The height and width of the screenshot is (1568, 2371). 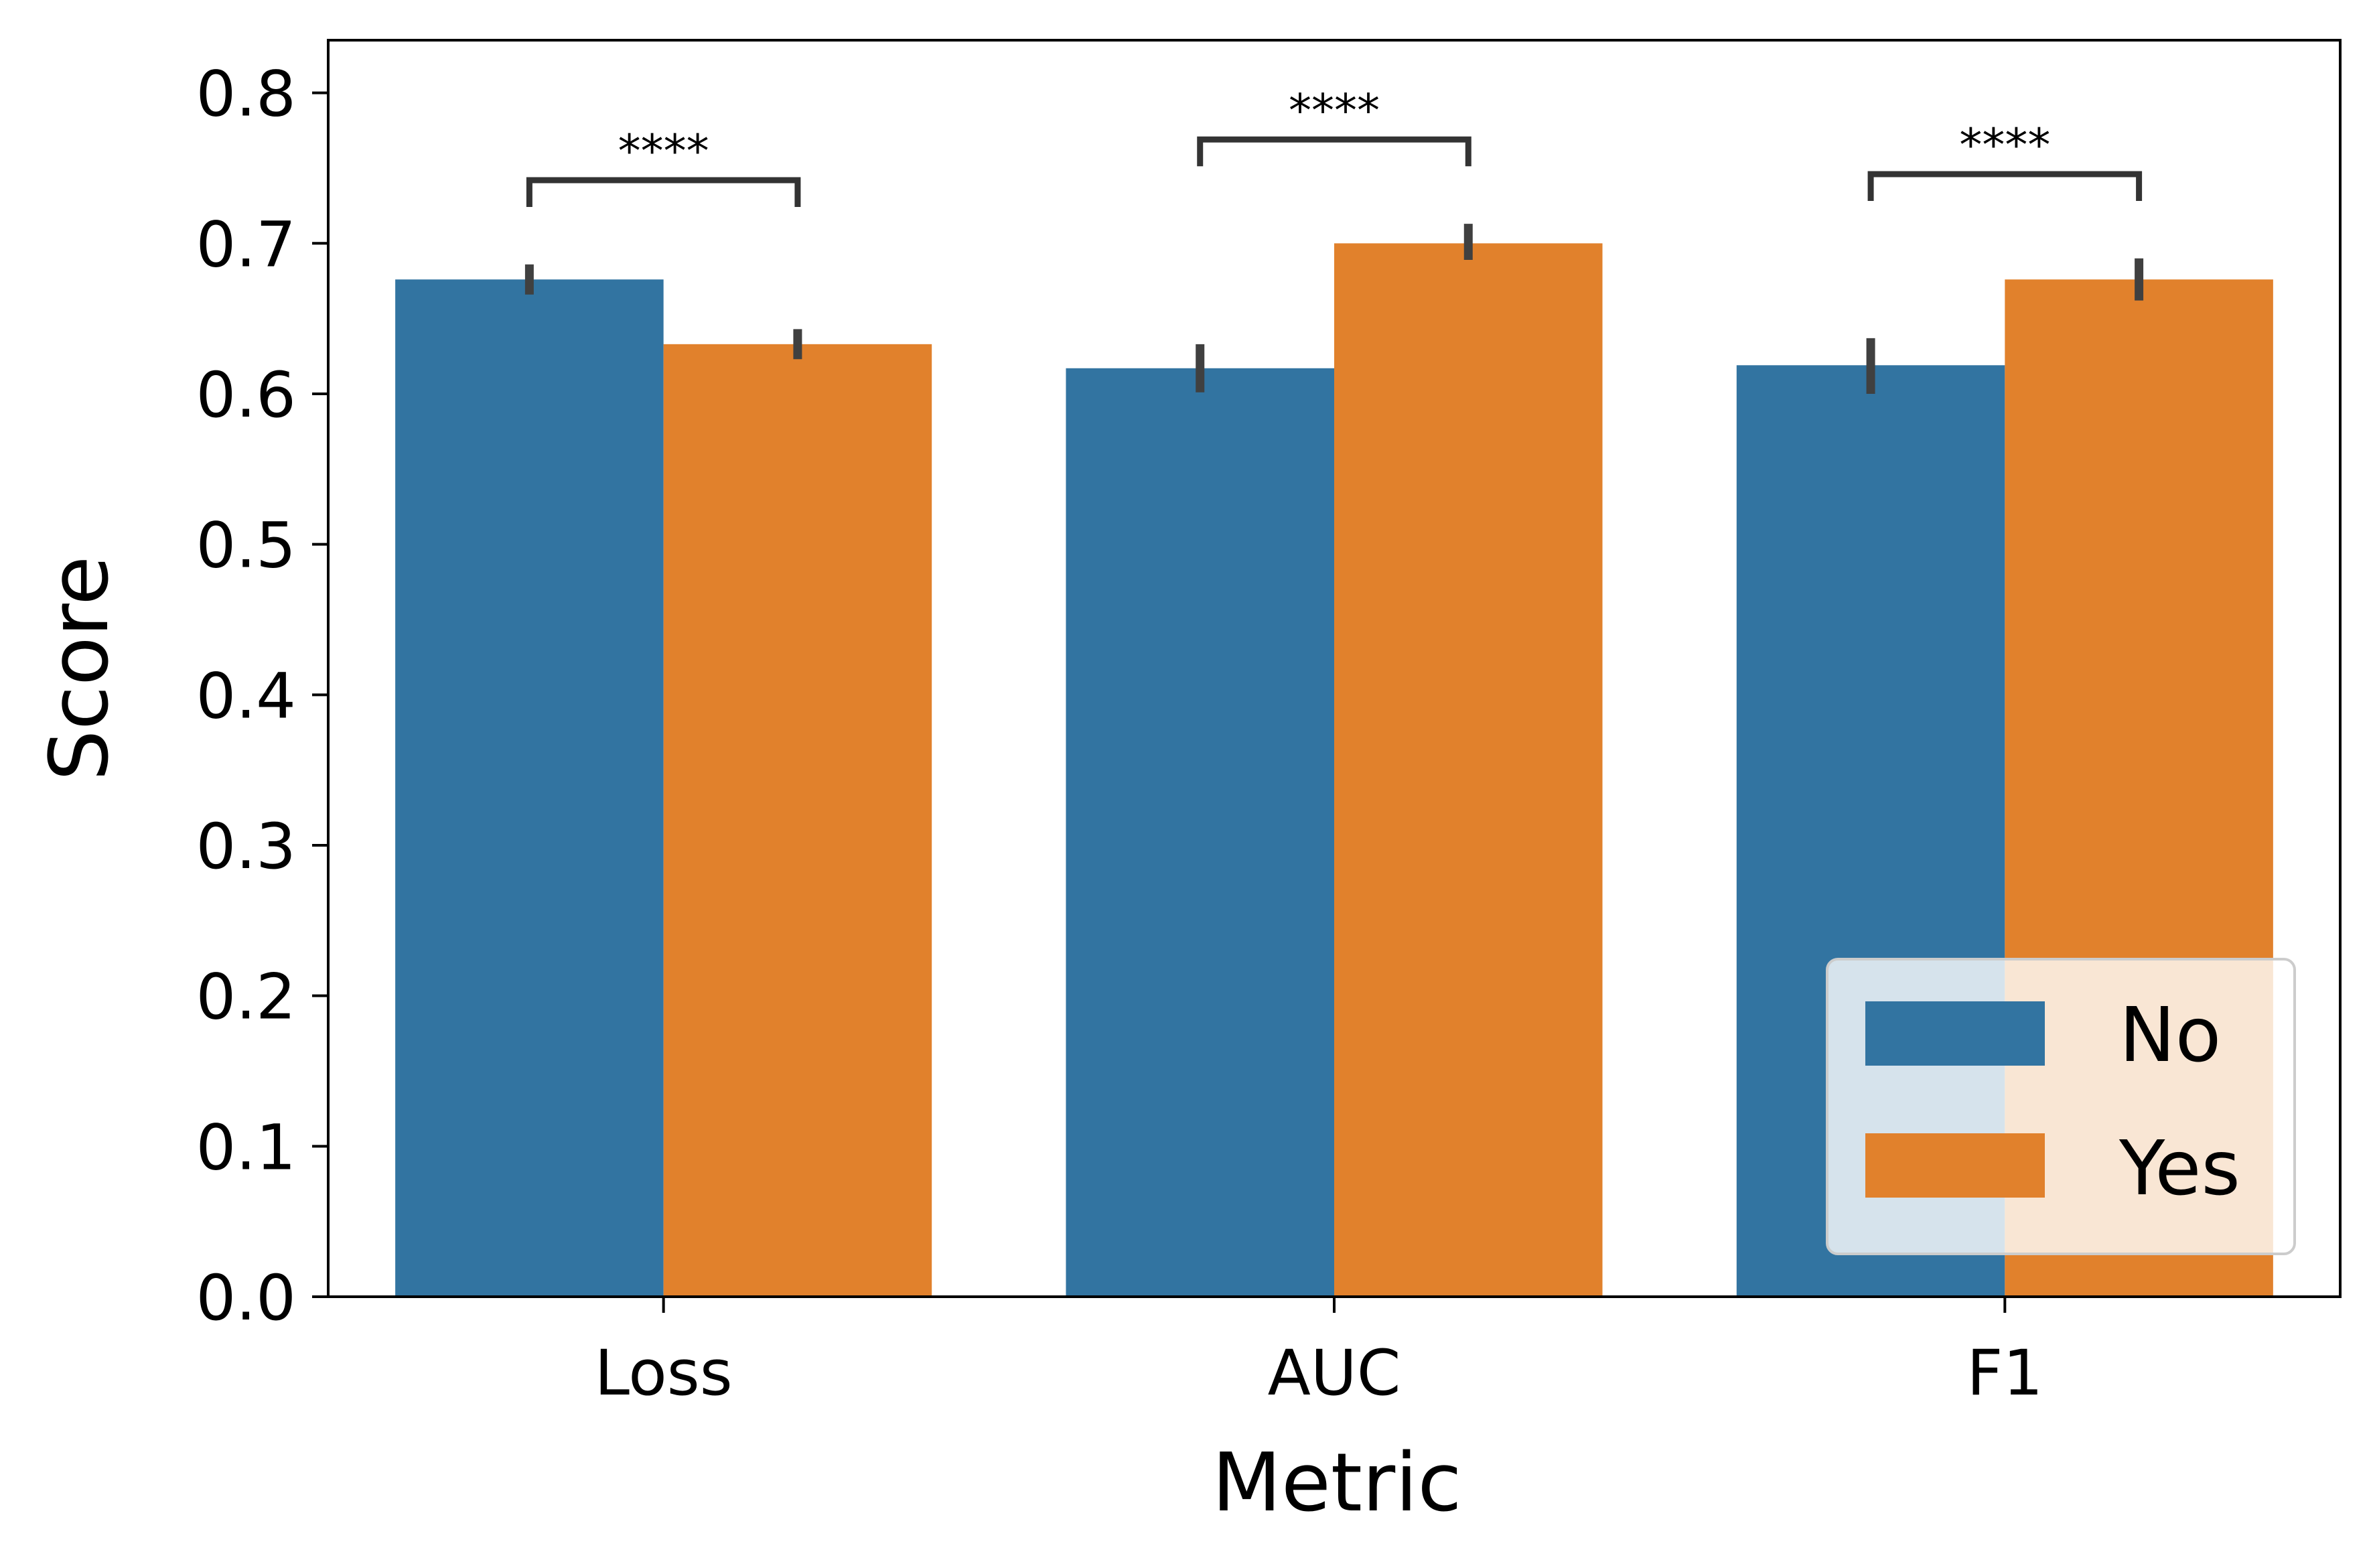 What do you see at coordinates (1334, 309) in the screenshot?
I see `error-bars-layer` at bounding box center [1334, 309].